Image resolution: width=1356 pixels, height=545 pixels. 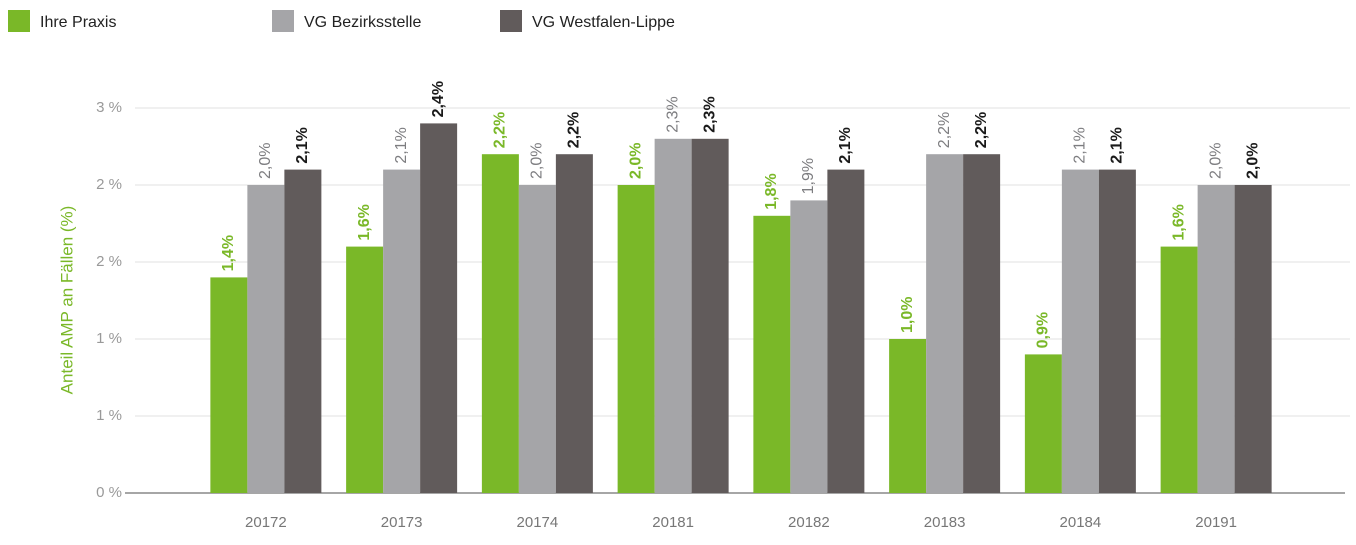 What do you see at coordinates (945, 522) in the screenshot?
I see `x-tick-label: 20183` at bounding box center [945, 522].